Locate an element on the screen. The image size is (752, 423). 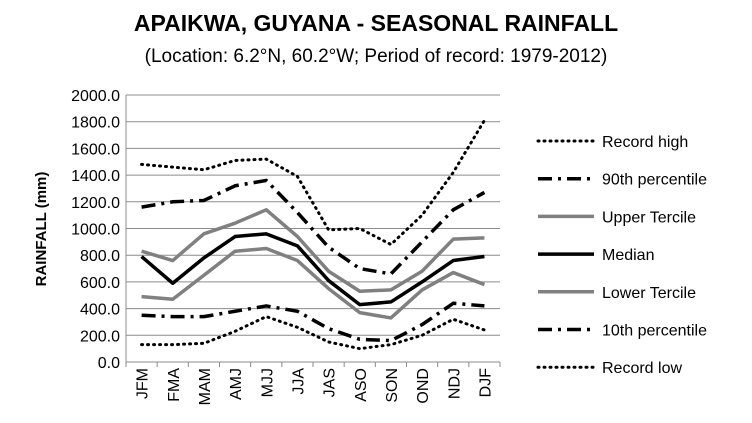
y-tick-label: 800.0 is located at coordinates (100, 256).